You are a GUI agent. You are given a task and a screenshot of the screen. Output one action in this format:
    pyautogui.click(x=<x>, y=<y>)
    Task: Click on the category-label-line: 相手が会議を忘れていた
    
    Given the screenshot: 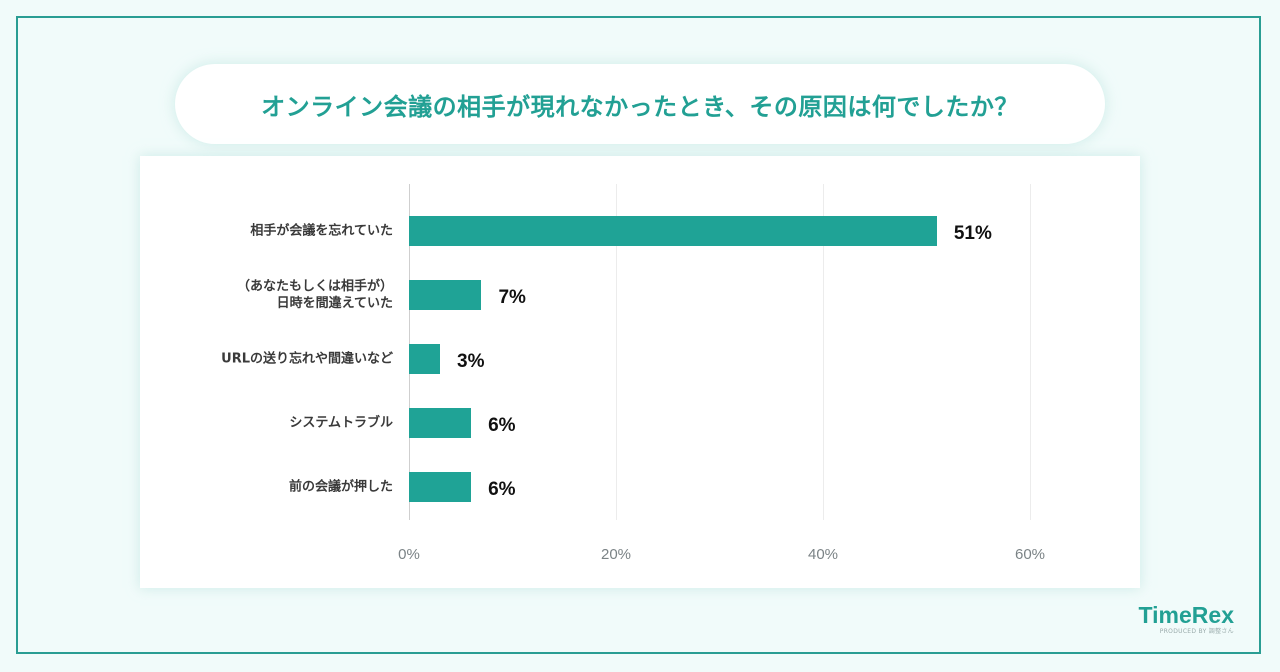 What is the action you would take?
    pyautogui.click(x=321, y=231)
    